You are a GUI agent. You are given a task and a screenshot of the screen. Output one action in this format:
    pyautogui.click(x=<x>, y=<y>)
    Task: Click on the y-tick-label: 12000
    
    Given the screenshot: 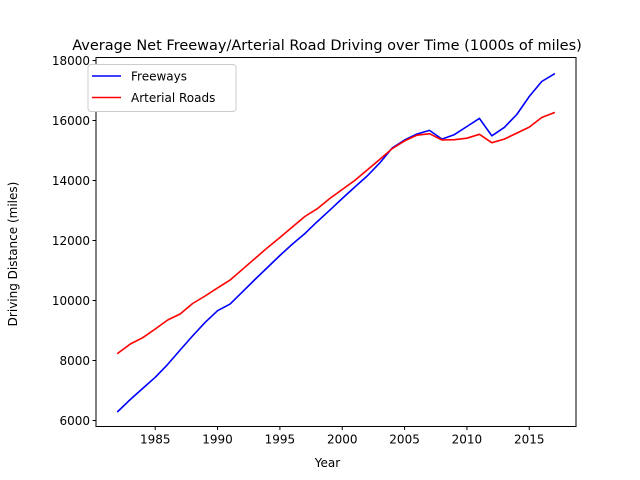 What is the action you would take?
    pyautogui.click(x=71, y=241)
    